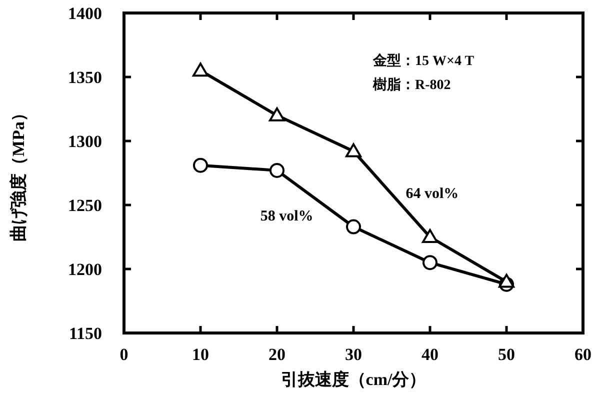 The height and width of the screenshot is (406, 603). What do you see at coordinates (506, 354) in the screenshot?
I see `x-tick-label: 50` at bounding box center [506, 354].